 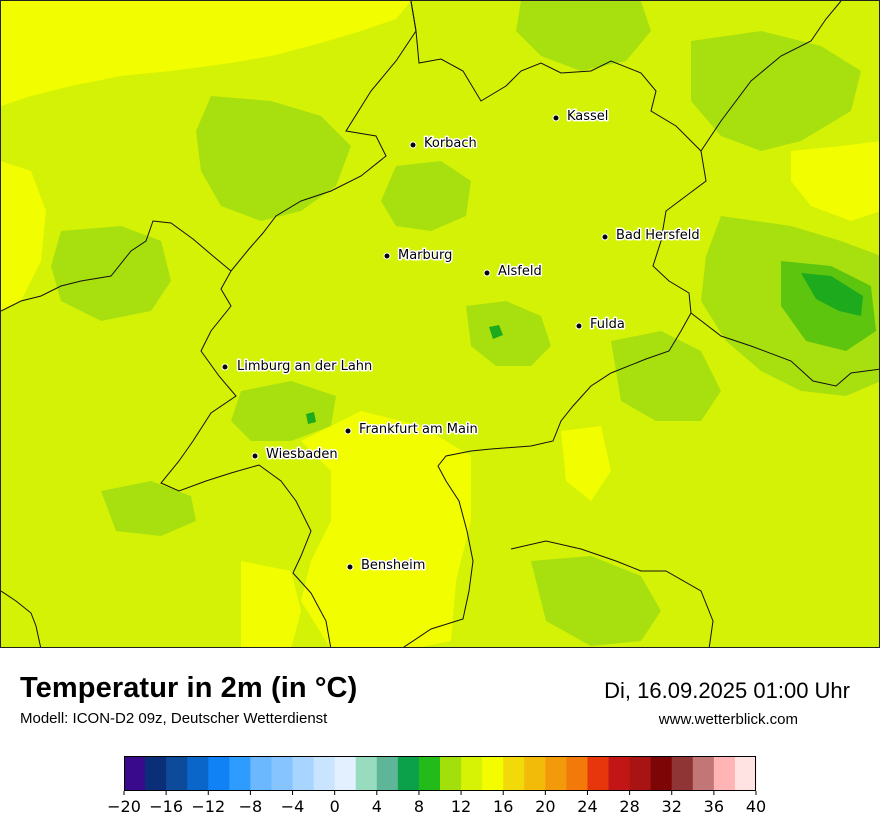 What do you see at coordinates (776, 91) in the screenshot?
I see `cool-zone-northeast` at bounding box center [776, 91].